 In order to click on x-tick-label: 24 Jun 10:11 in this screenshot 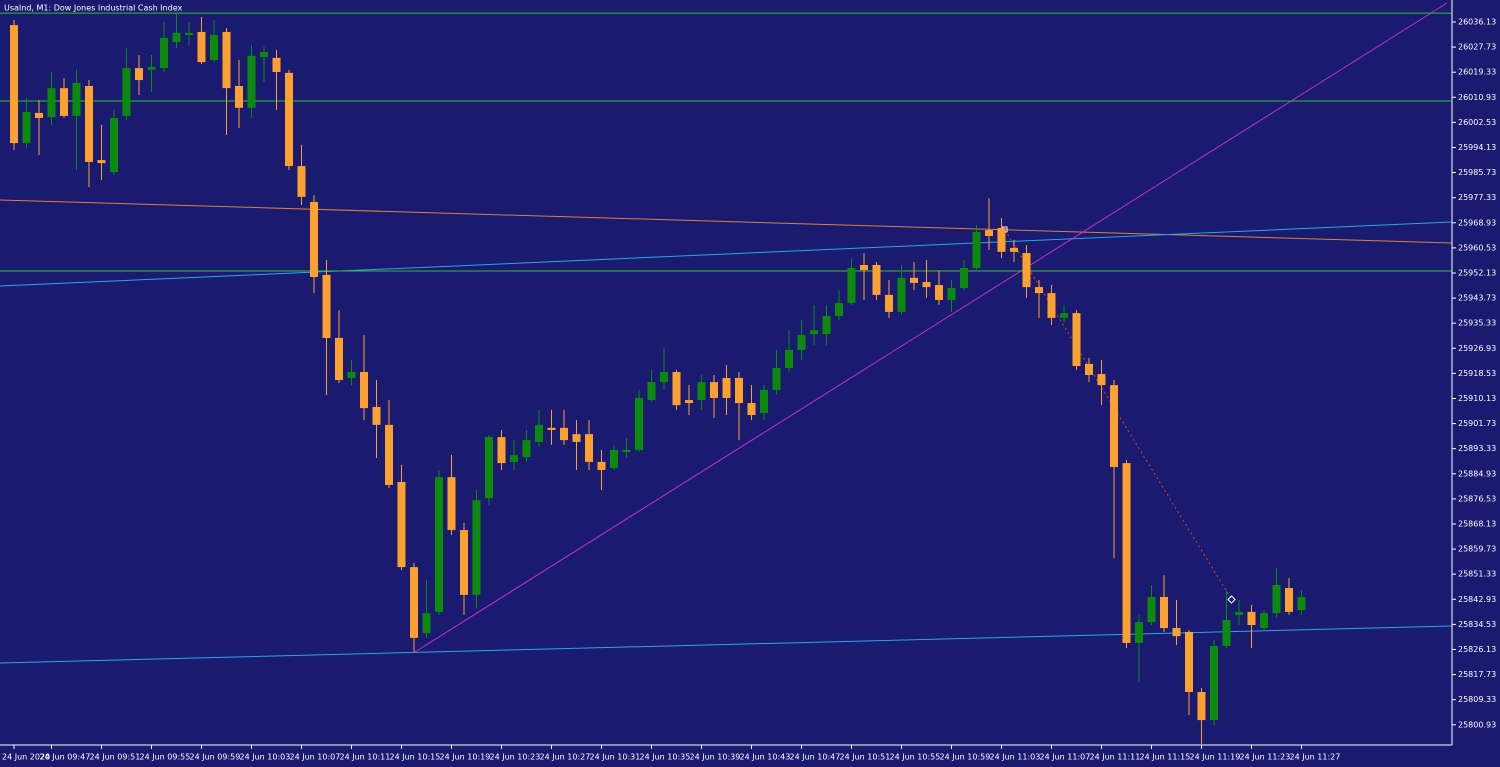, I will do `click(365, 757)`.